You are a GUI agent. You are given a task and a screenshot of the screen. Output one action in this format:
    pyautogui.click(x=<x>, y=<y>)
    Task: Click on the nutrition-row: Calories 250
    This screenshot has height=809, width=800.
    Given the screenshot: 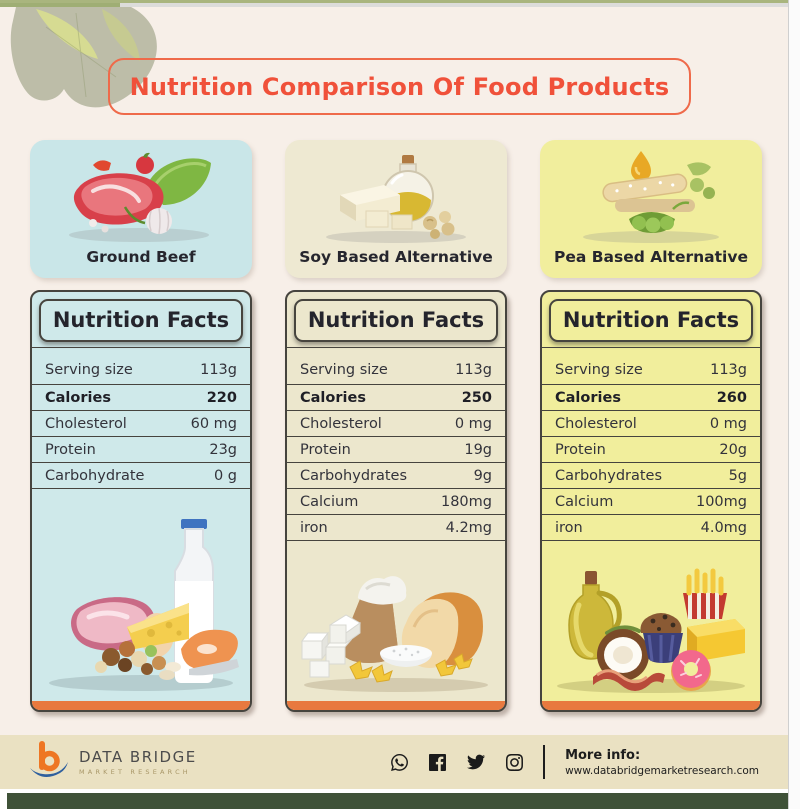 What is the action you would take?
    pyautogui.click(x=396, y=398)
    